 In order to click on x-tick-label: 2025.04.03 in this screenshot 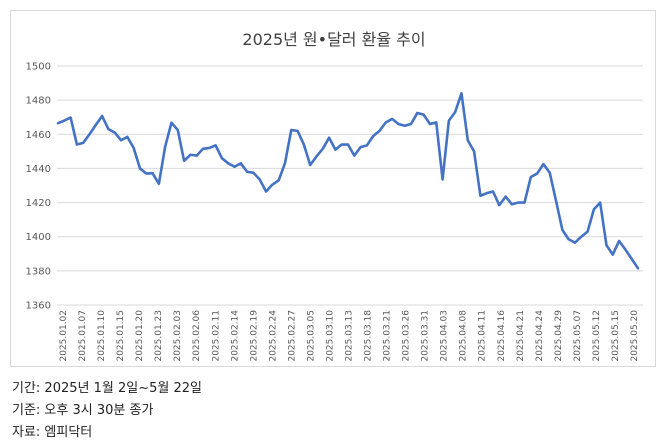, I will do `click(445, 336)`.